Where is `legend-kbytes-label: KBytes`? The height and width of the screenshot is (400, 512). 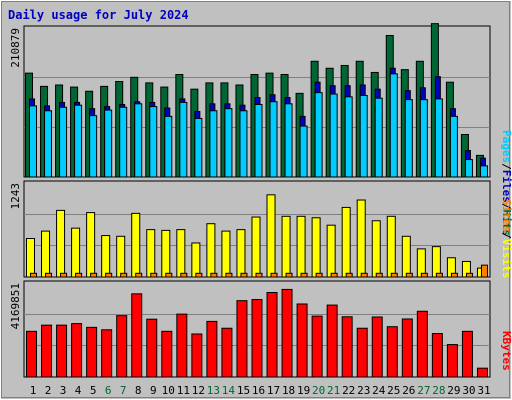
legend-kbytes-label: KBytes is located at coordinates (506, 351).